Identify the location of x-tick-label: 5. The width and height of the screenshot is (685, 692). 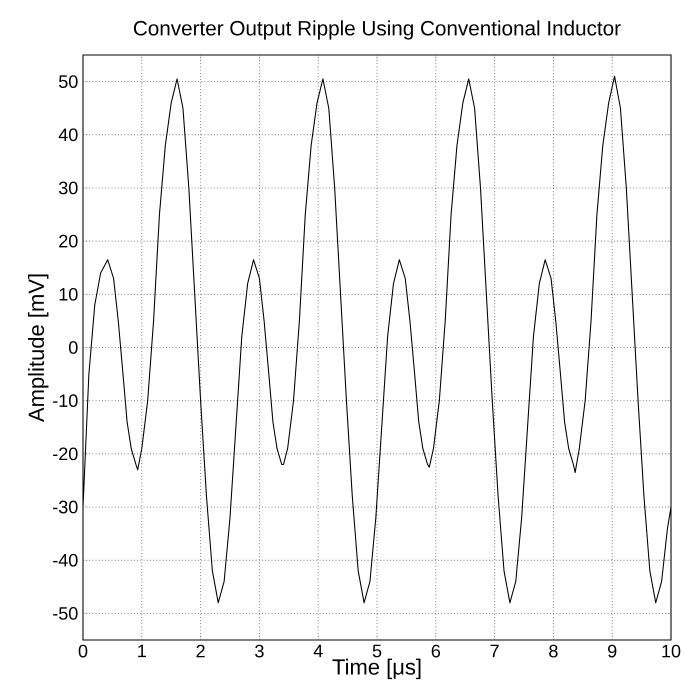
(377, 651).